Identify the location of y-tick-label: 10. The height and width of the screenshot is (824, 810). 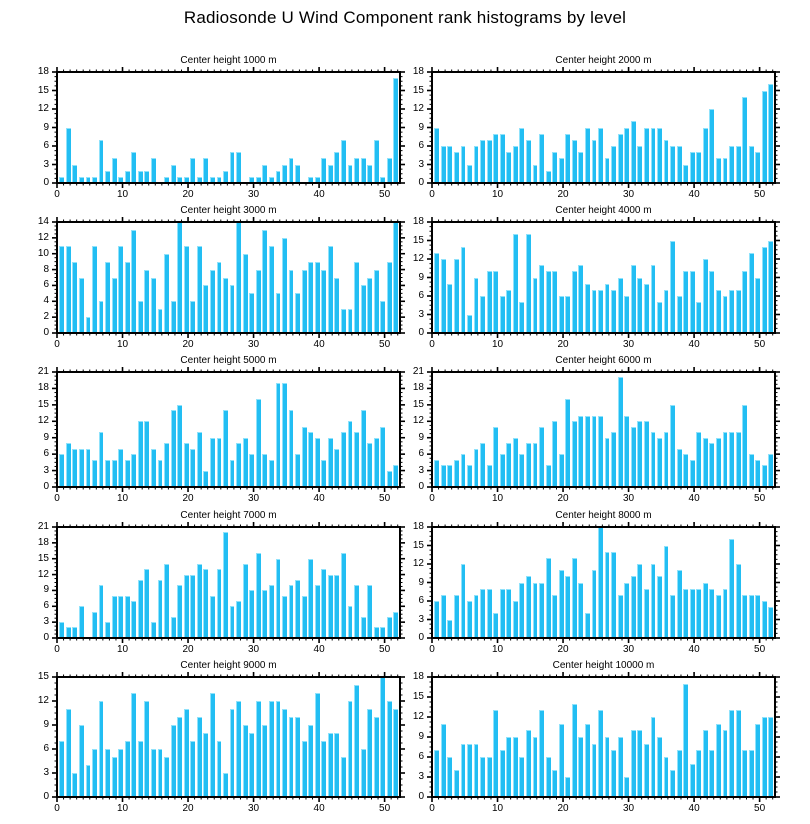
(43, 253).